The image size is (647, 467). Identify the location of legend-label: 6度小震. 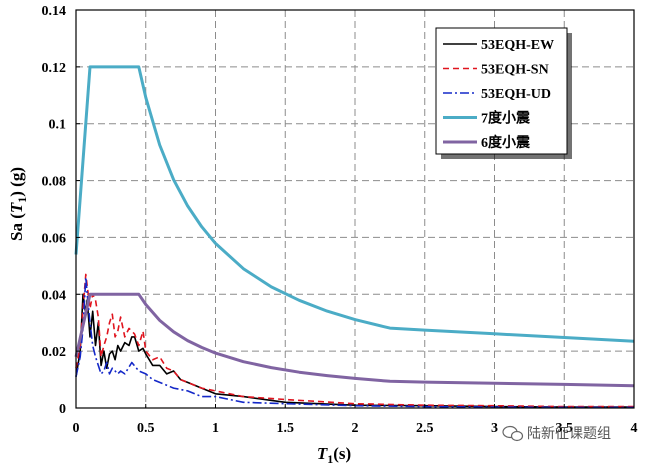
(506, 142).